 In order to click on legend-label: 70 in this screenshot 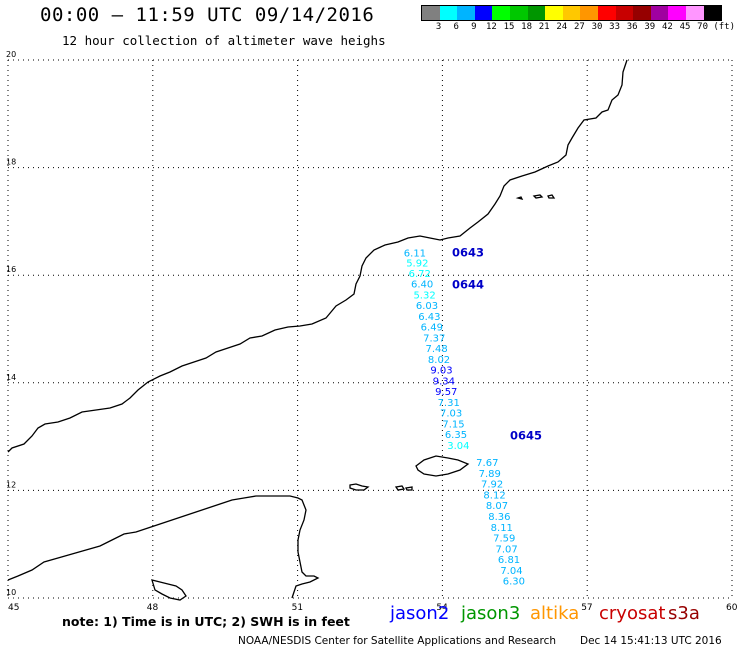, I will do `click(703, 27)`.